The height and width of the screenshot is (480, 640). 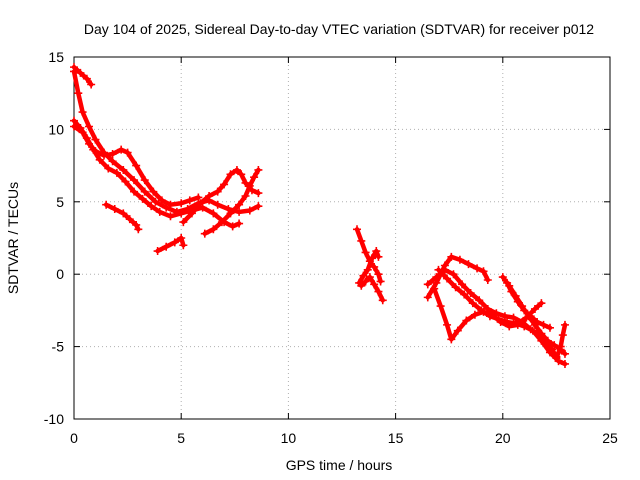 I want to click on x-tick-label: 15, so click(x=396, y=438).